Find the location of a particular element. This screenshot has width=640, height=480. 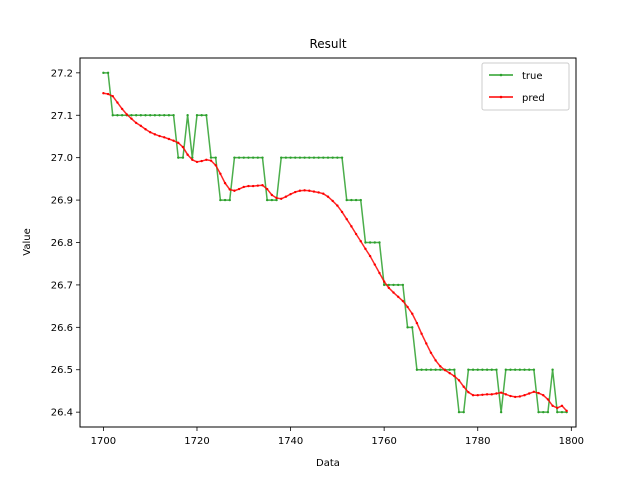

y-tick-label: 27.0 is located at coordinates (62, 158).